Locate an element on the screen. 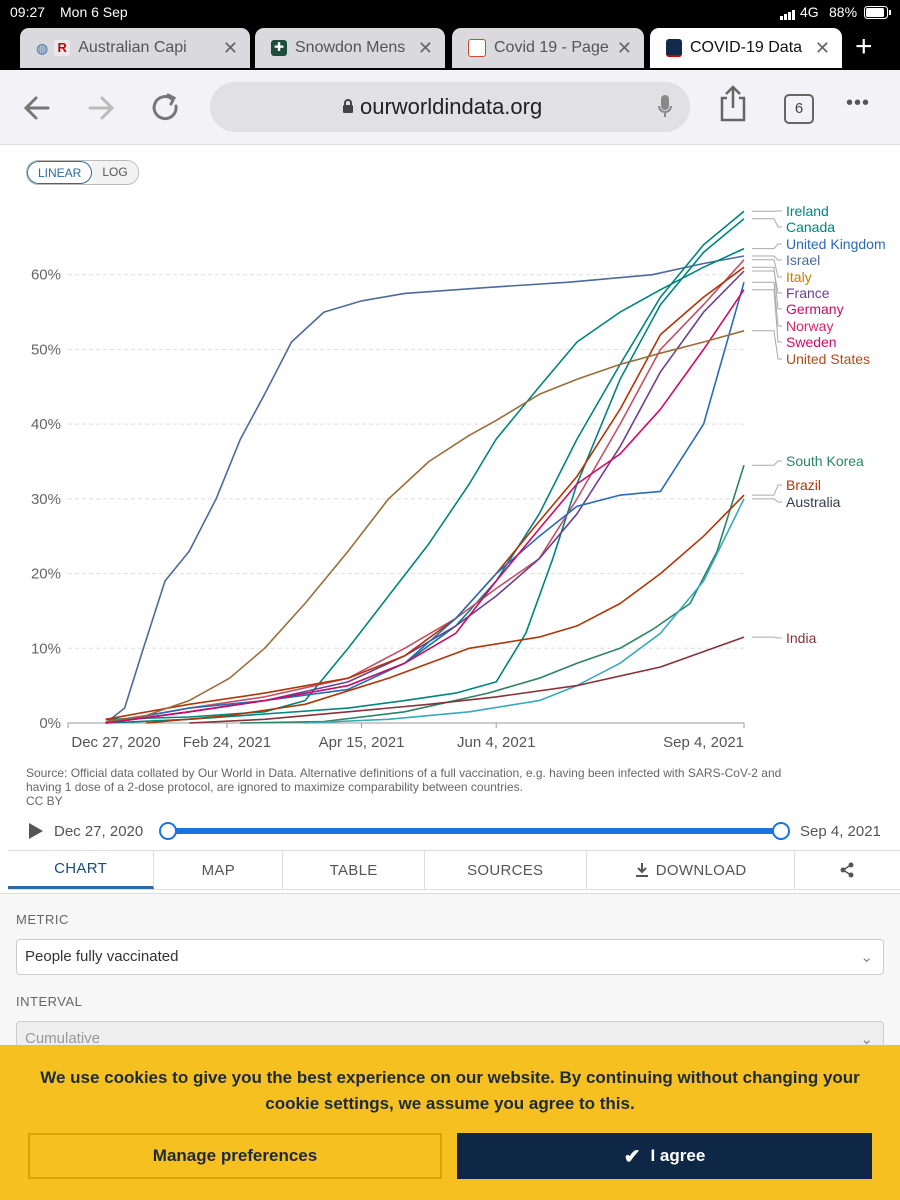 Image resolution: width=900 pixels, height=1200 pixels. play-button is located at coordinates (36, 833).